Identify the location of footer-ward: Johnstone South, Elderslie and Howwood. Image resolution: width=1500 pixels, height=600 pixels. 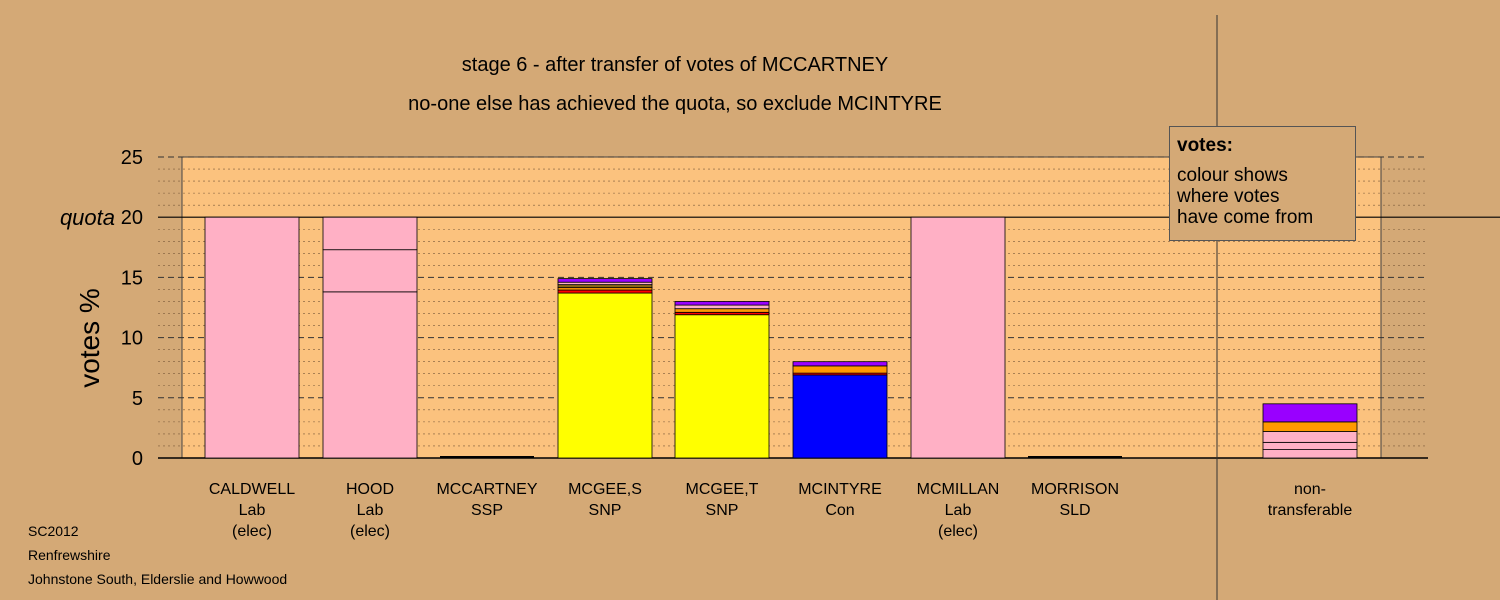
(158, 579).